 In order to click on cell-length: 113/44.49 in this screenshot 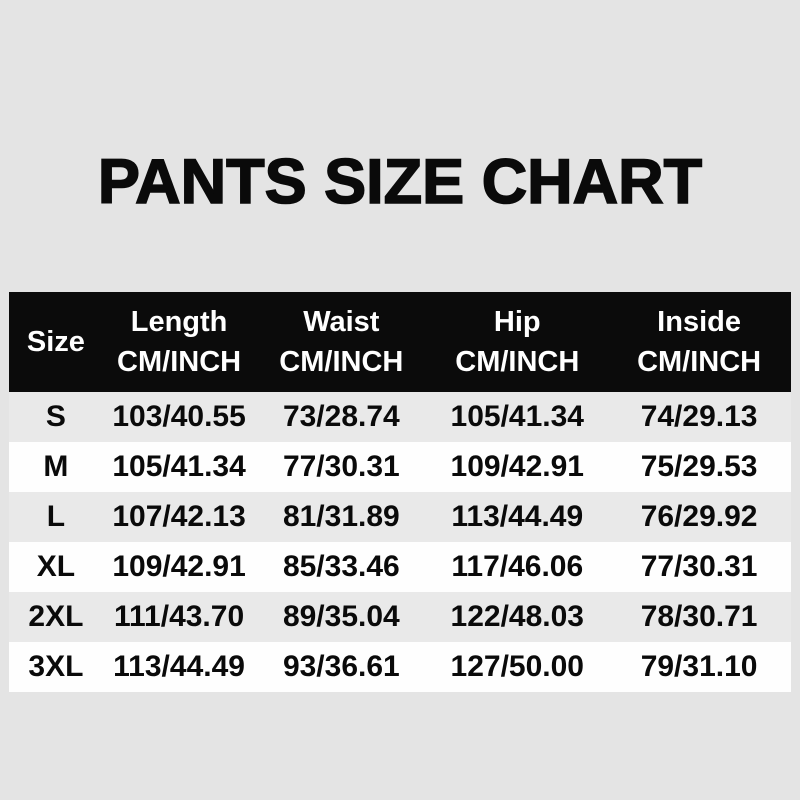, I will do `click(179, 666)`.